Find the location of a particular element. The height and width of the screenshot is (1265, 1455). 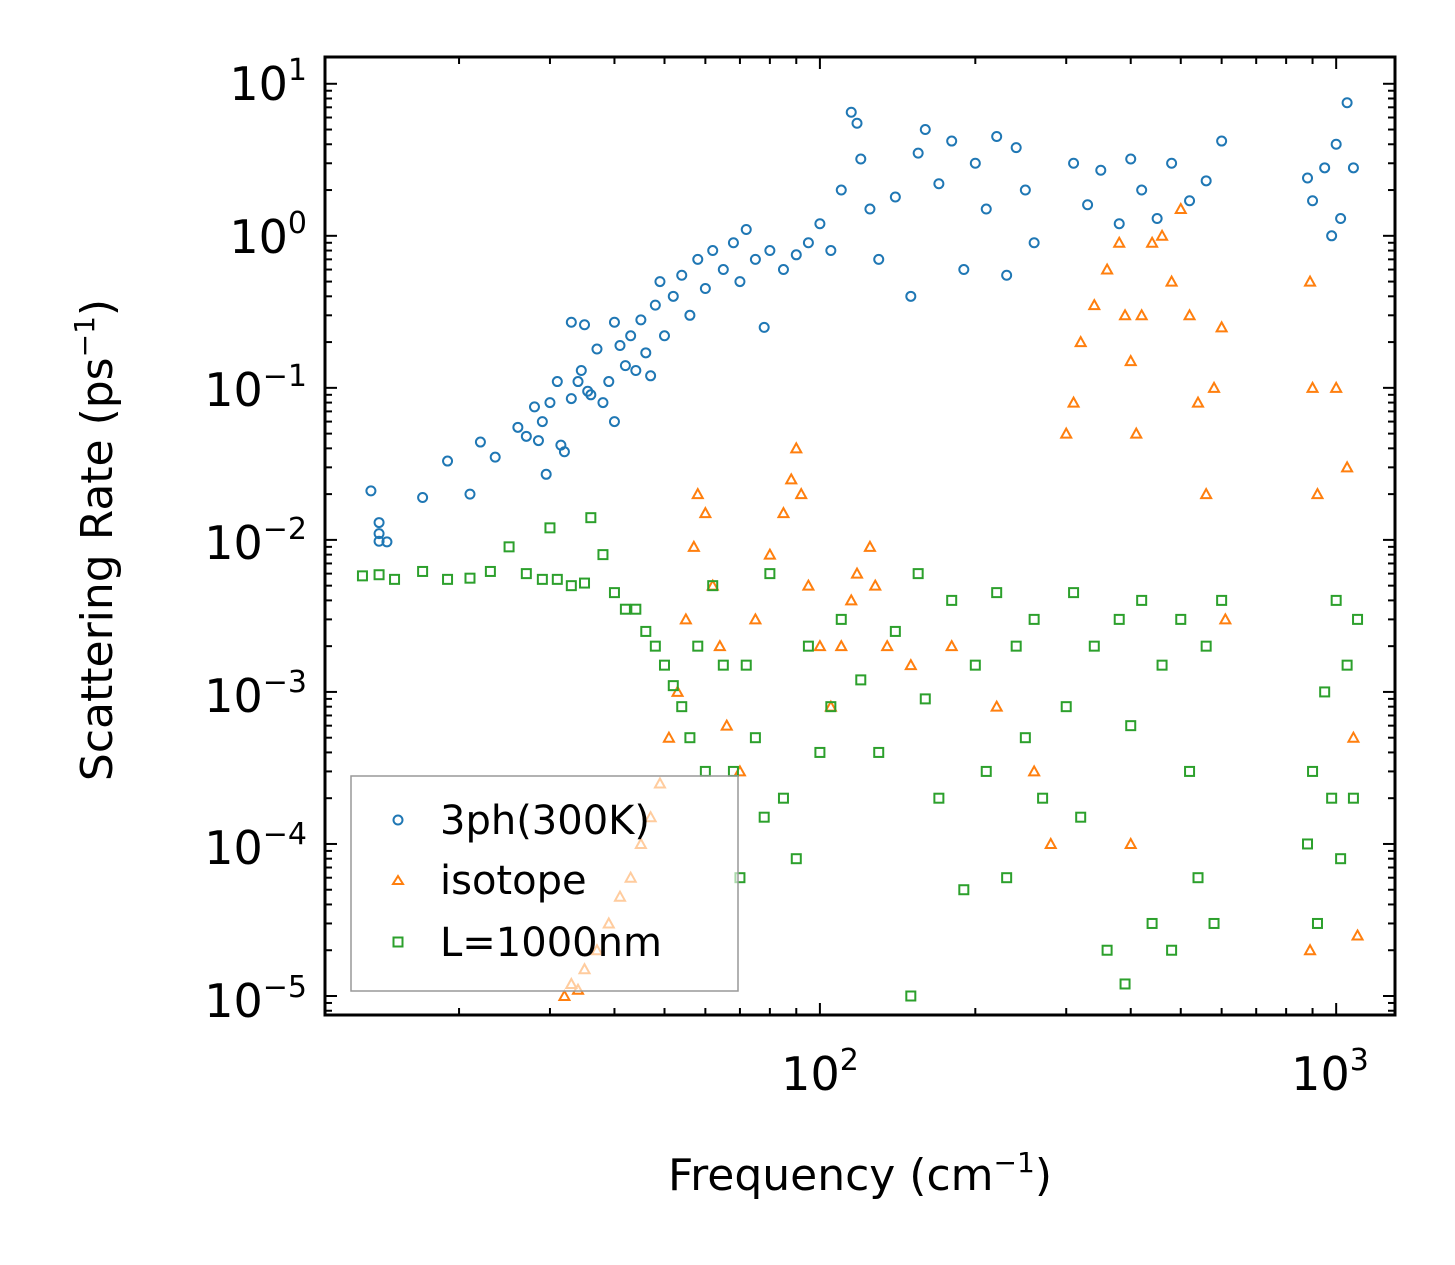

x-axis-label: Frequency (cm−1) is located at coordinates (860, 1173).